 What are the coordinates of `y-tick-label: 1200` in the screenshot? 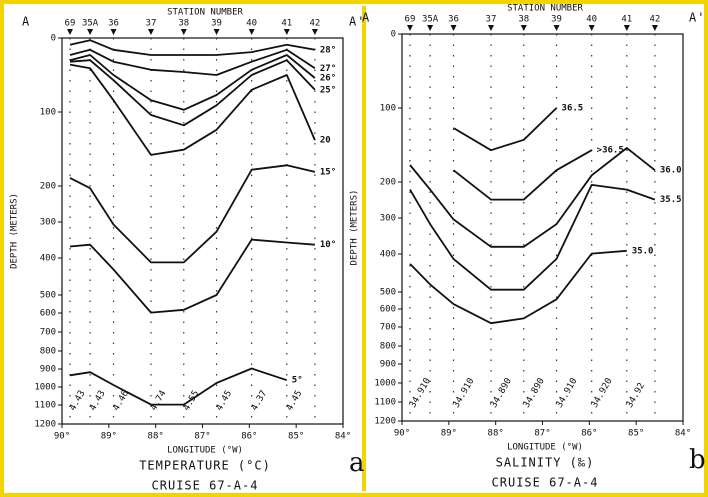 It's located at (385, 422).